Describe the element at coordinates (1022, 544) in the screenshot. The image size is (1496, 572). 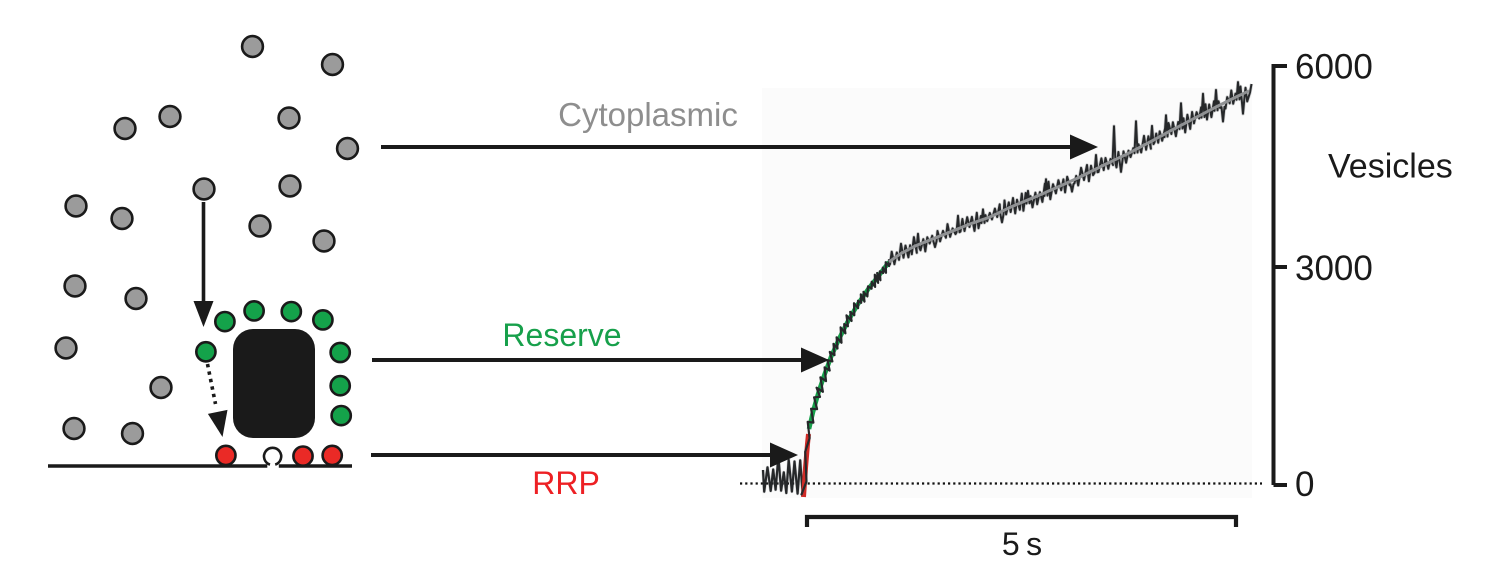
I see `svg-text: 5 s` at that location.